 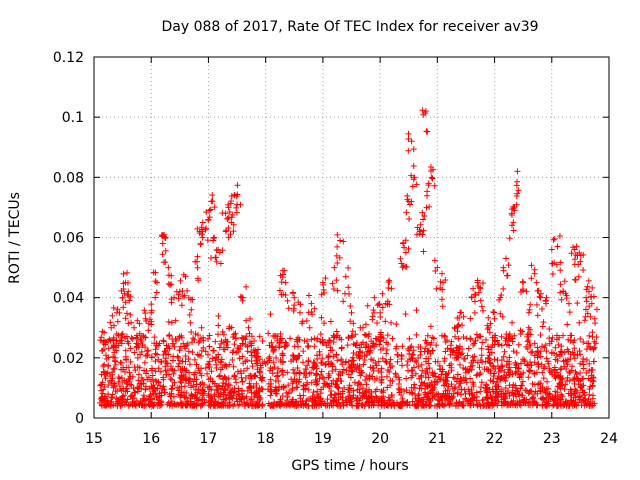 What do you see at coordinates (351, 439) in the screenshot?
I see `x-tick-labels: 15 16 17 18 19 20 21 22 23 24` at bounding box center [351, 439].